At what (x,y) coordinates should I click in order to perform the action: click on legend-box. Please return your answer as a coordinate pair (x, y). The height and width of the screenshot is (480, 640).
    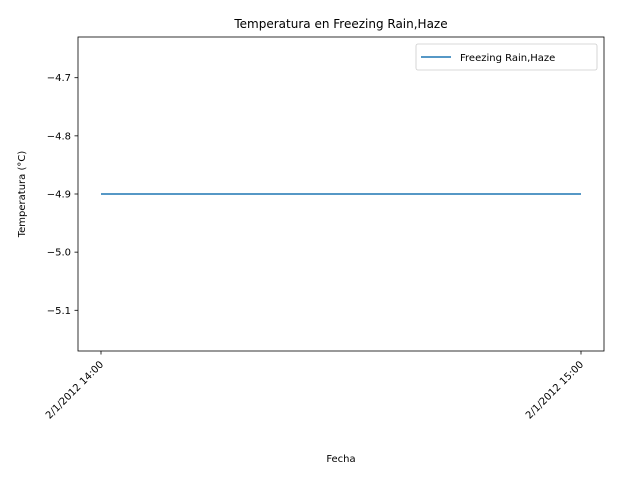
    Looking at the image, I should click on (506, 57).